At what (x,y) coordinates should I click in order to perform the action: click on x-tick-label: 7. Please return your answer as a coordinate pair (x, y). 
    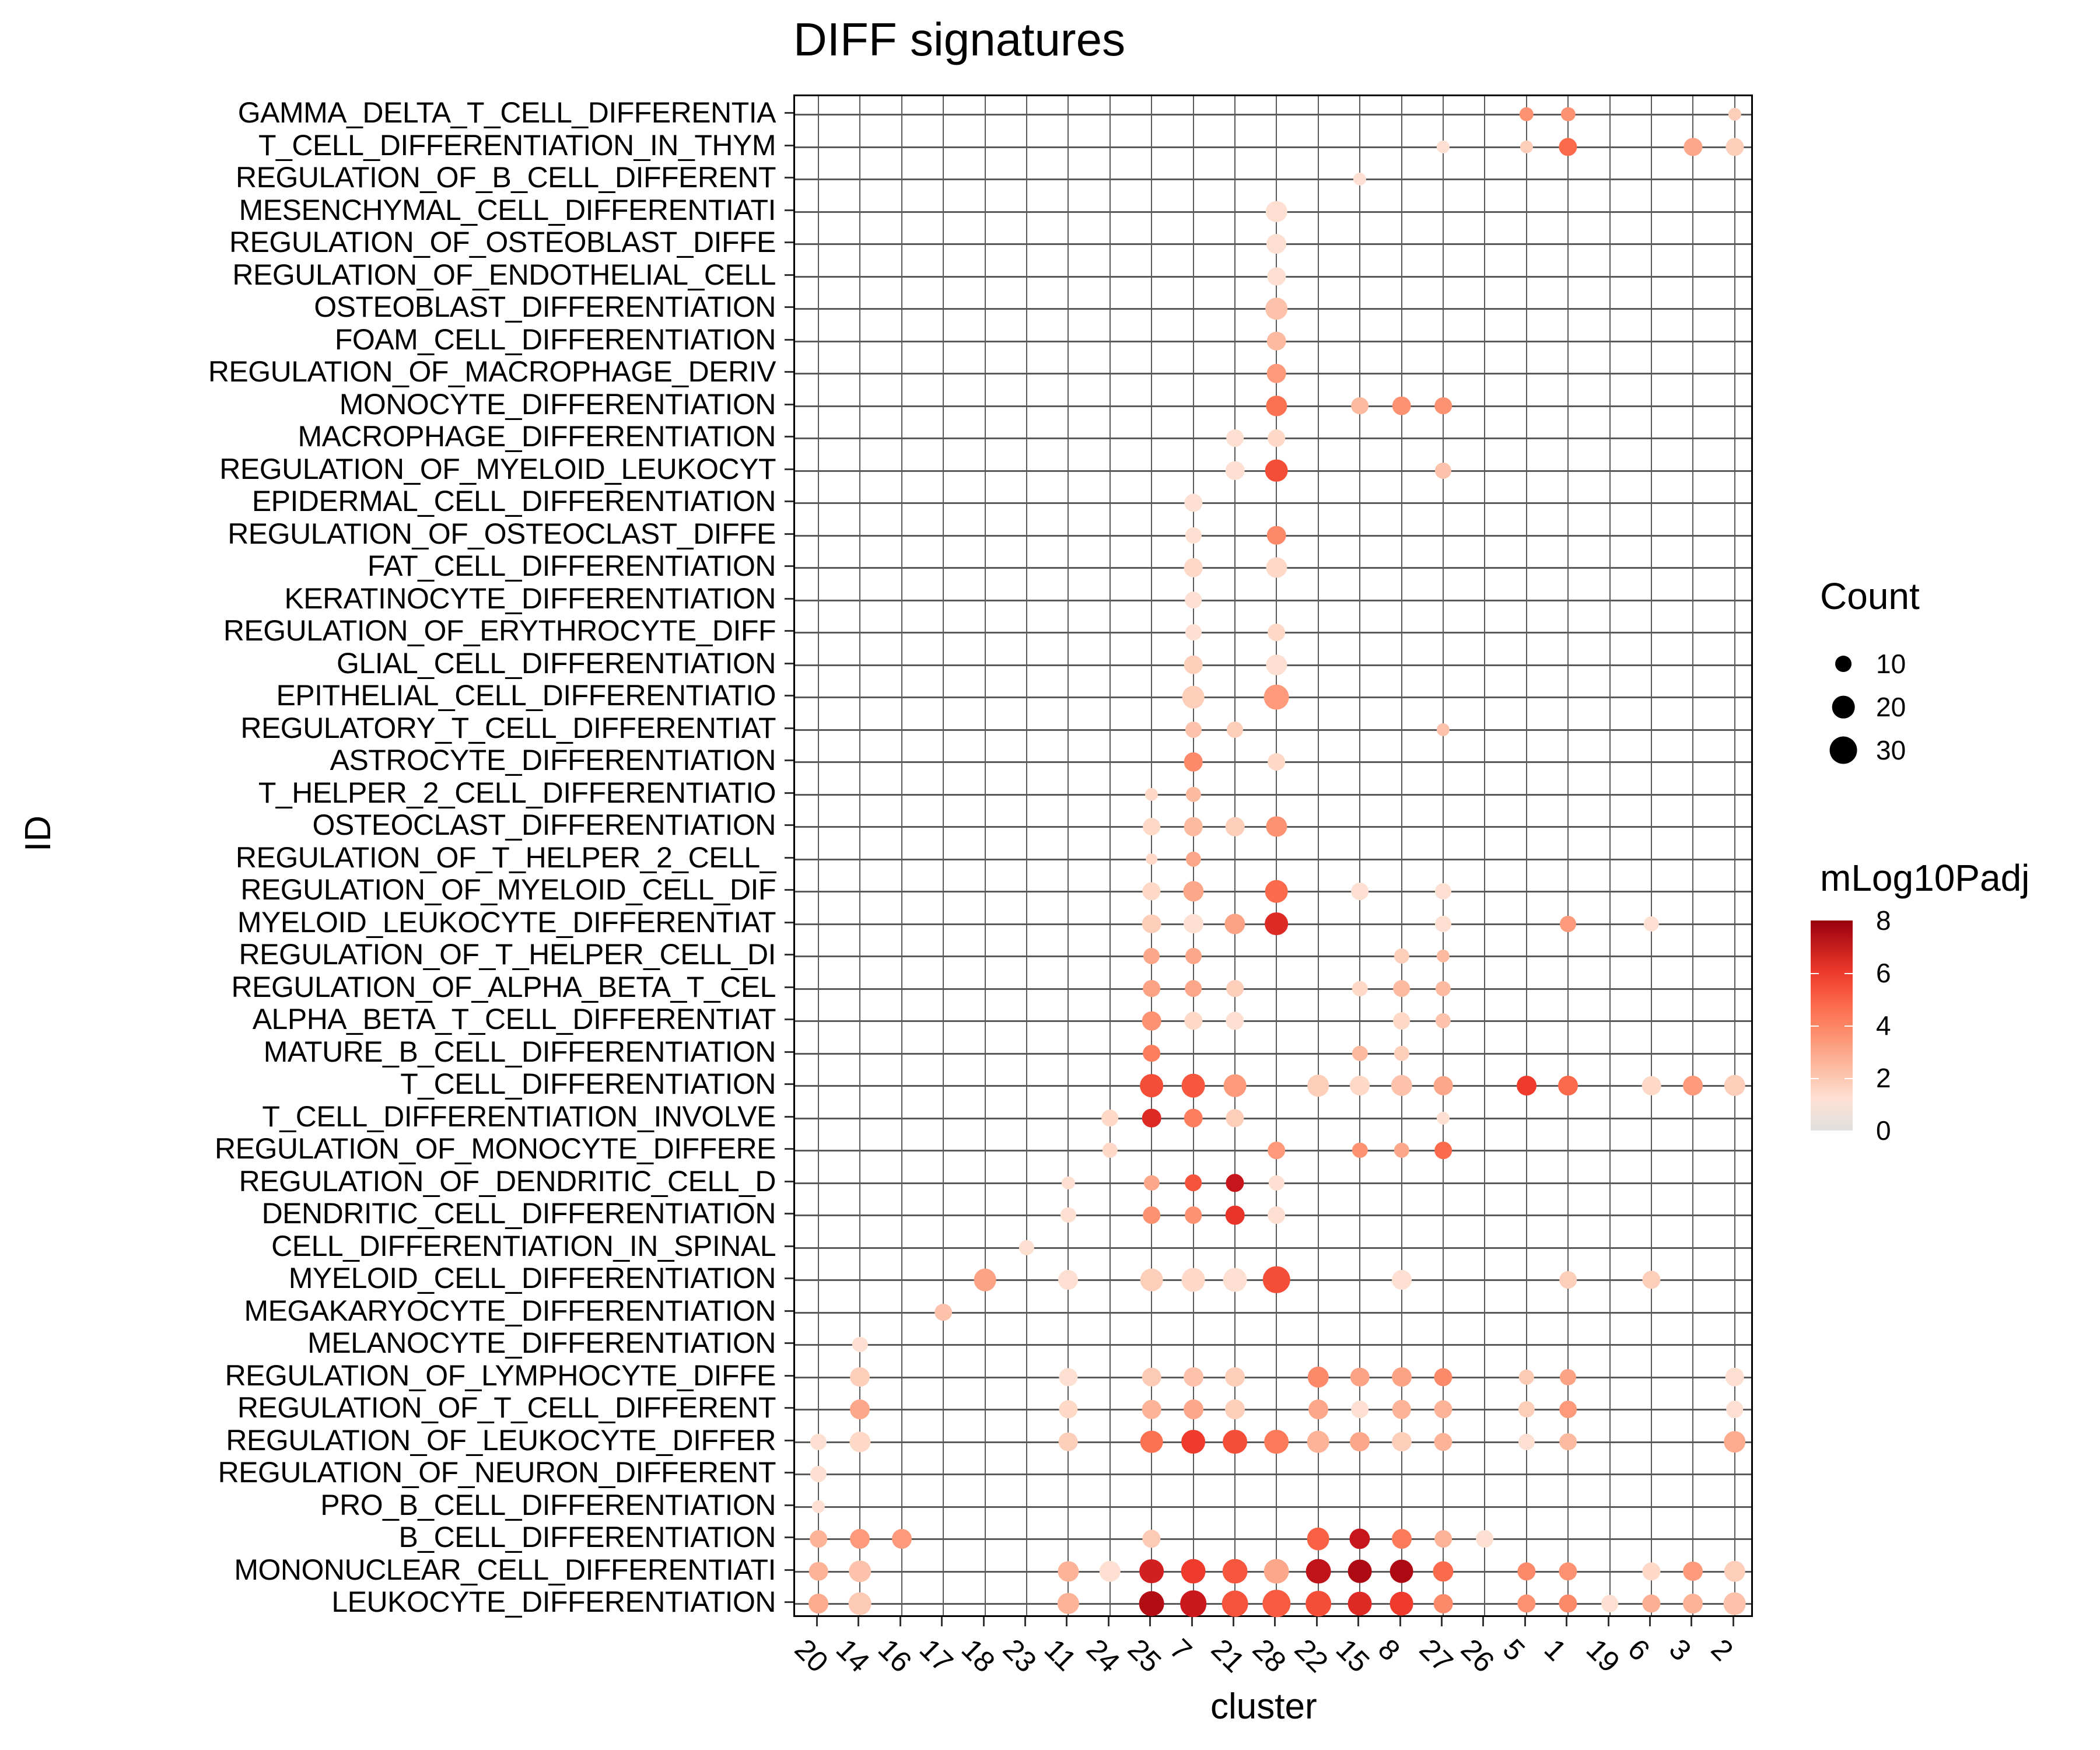
    Looking at the image, I should click on (1180, 1650).